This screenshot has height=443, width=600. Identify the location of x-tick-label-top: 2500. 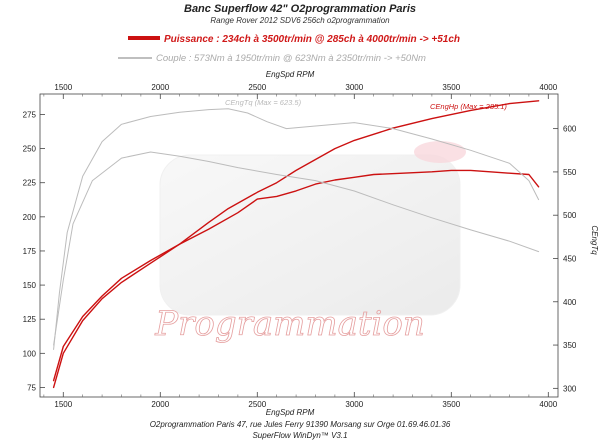
(257, 87).